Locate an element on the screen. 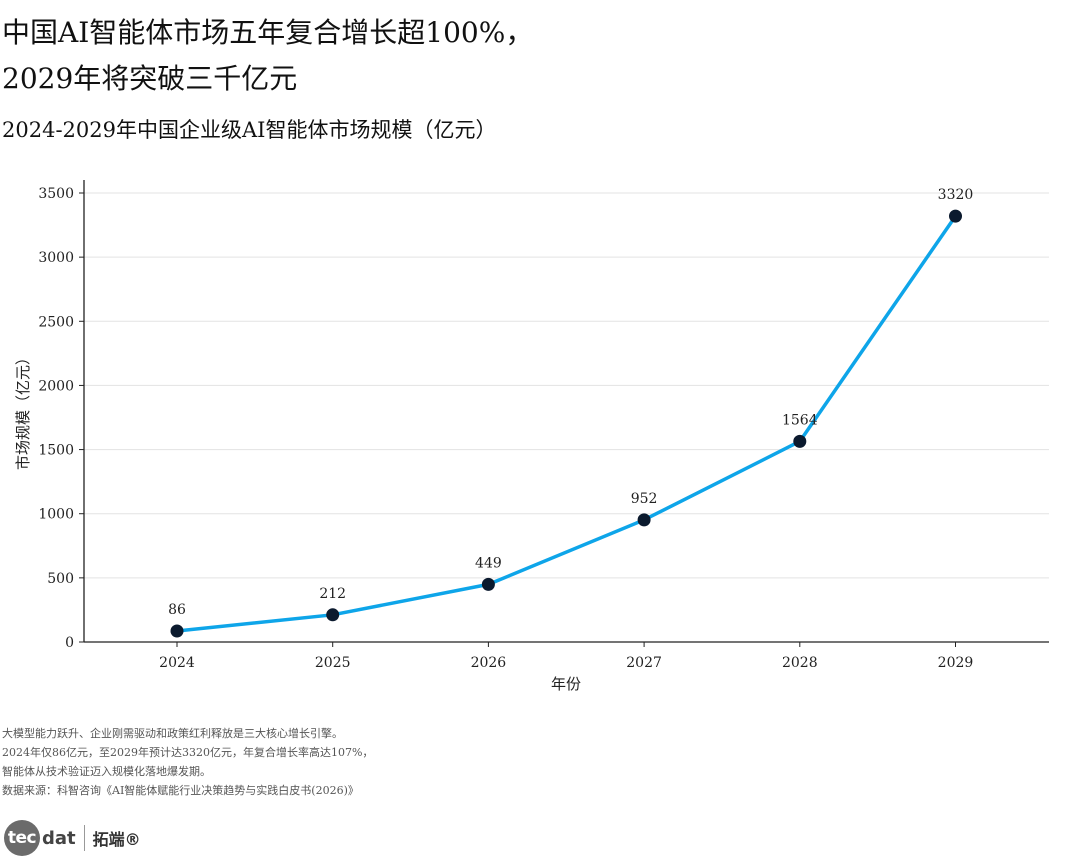 This screenshot has width=1080, height=864. x-tick-label: 2024 is located at coordinates (177, 663).